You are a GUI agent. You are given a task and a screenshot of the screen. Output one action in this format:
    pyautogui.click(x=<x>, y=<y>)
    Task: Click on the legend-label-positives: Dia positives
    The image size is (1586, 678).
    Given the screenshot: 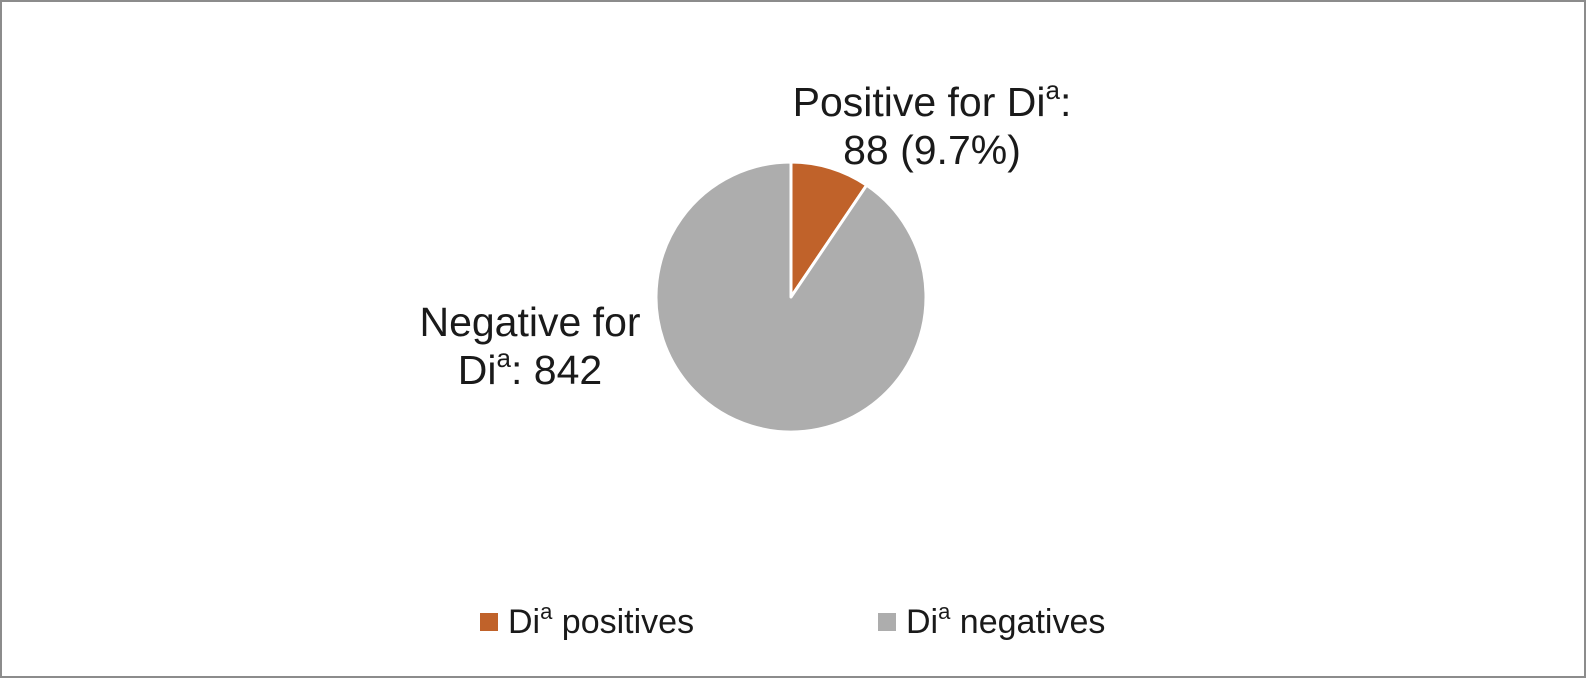 What is the action you would take?
    pyautogui.click(x=601, y=620)
    